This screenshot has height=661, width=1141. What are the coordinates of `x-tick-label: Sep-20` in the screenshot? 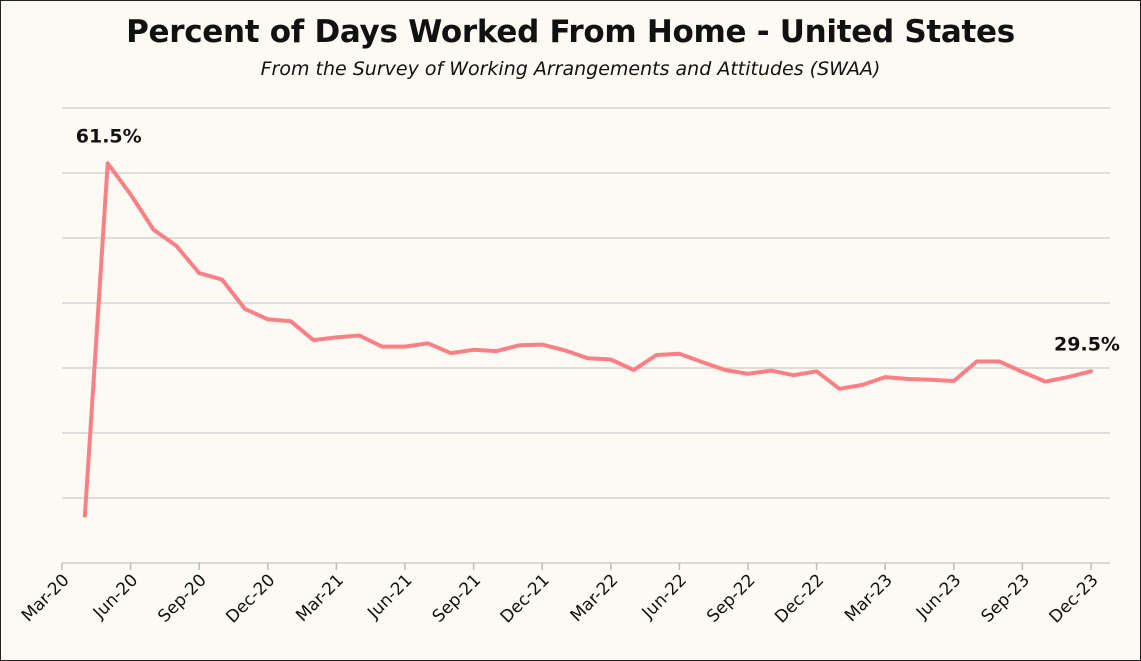 It's located at (182, 598).